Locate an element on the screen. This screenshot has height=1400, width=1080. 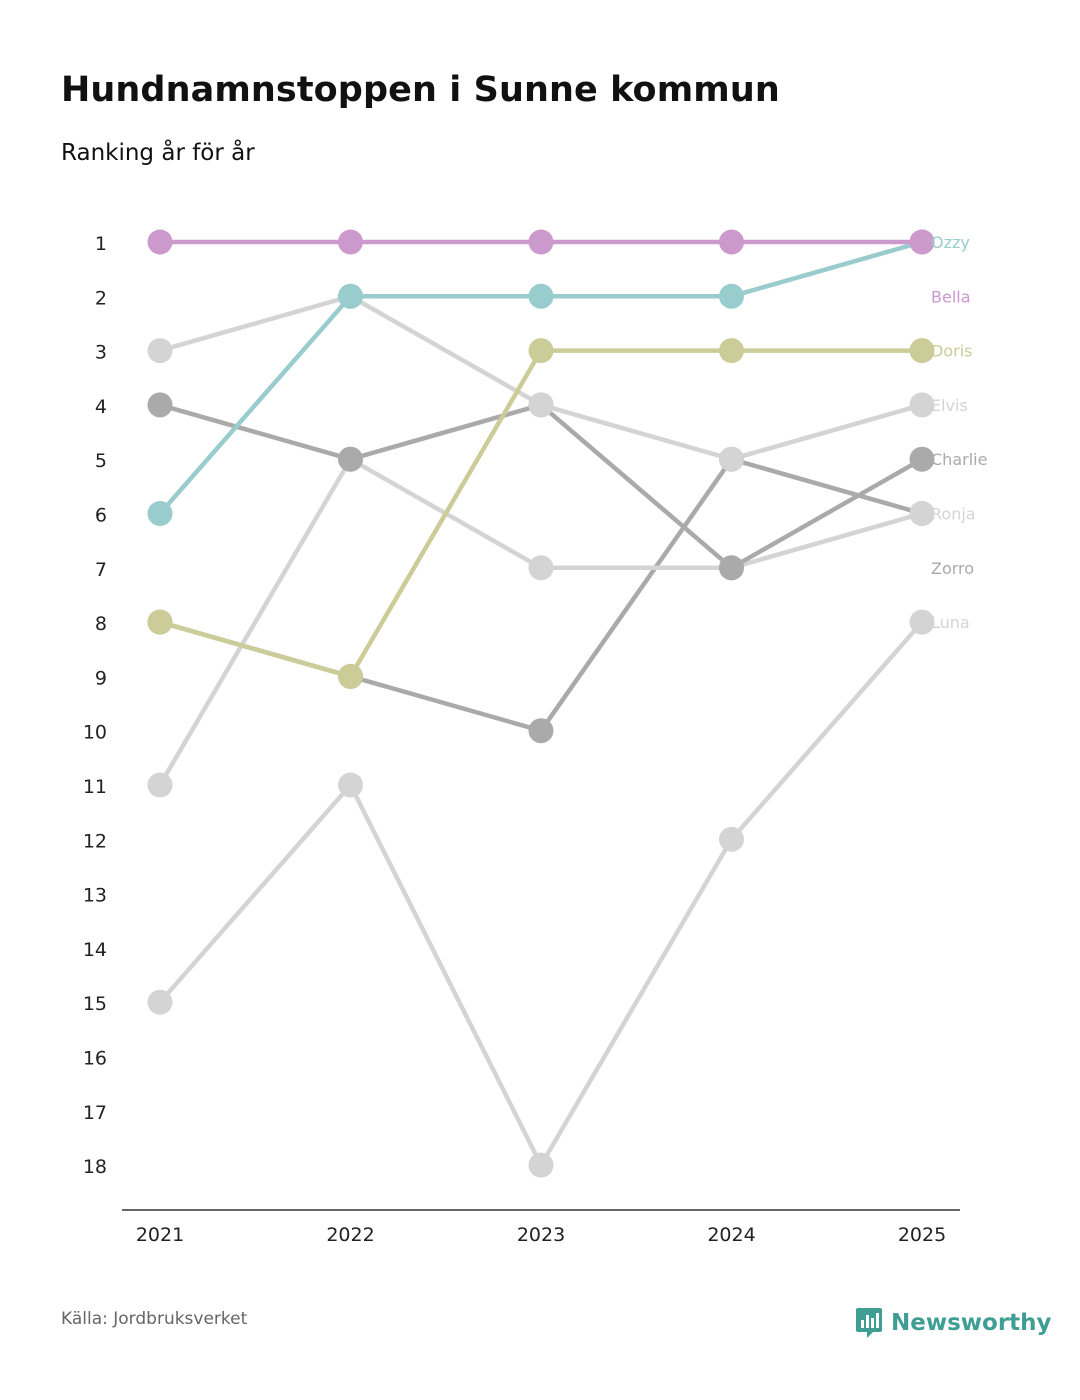
y-tick-label: 14 is located at coordinates (95, 950).